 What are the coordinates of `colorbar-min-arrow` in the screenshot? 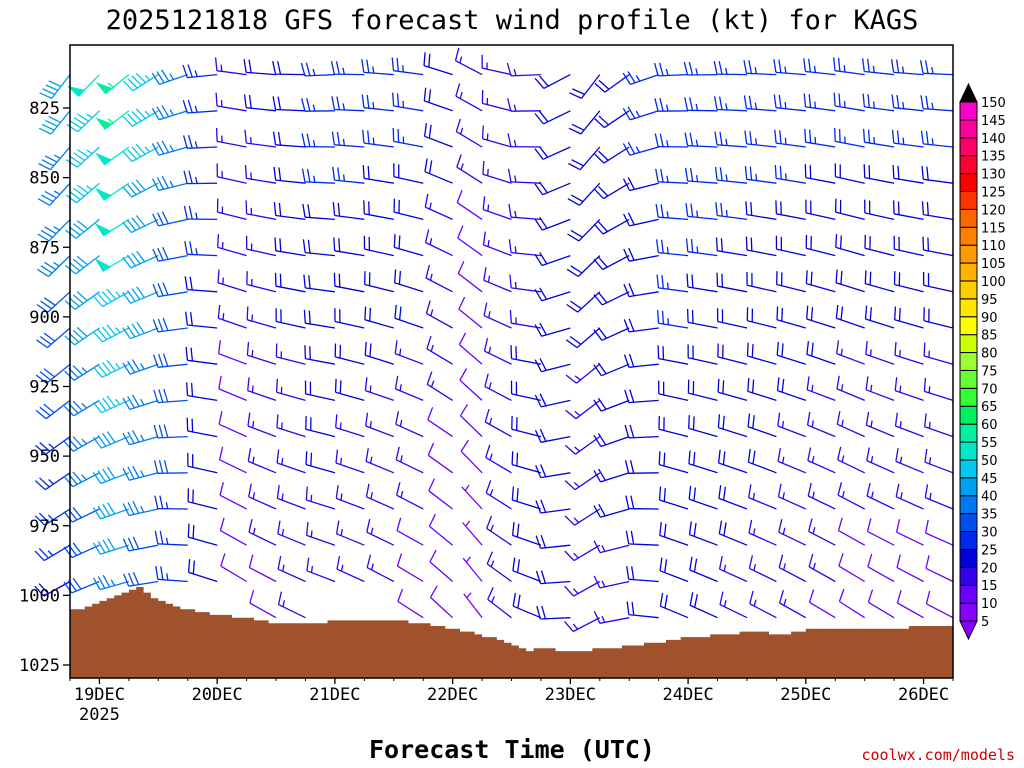 It's located at (968, 630).